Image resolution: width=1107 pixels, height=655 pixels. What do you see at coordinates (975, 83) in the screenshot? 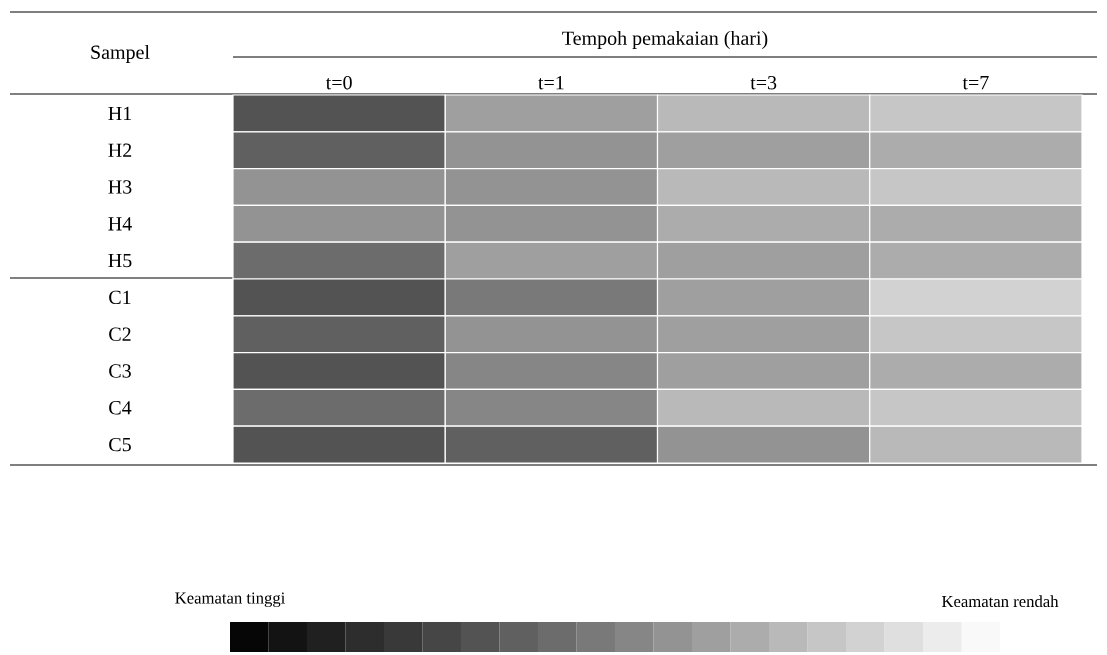
I see `x-tick-label: t=7` at bounding box center [975, 83].